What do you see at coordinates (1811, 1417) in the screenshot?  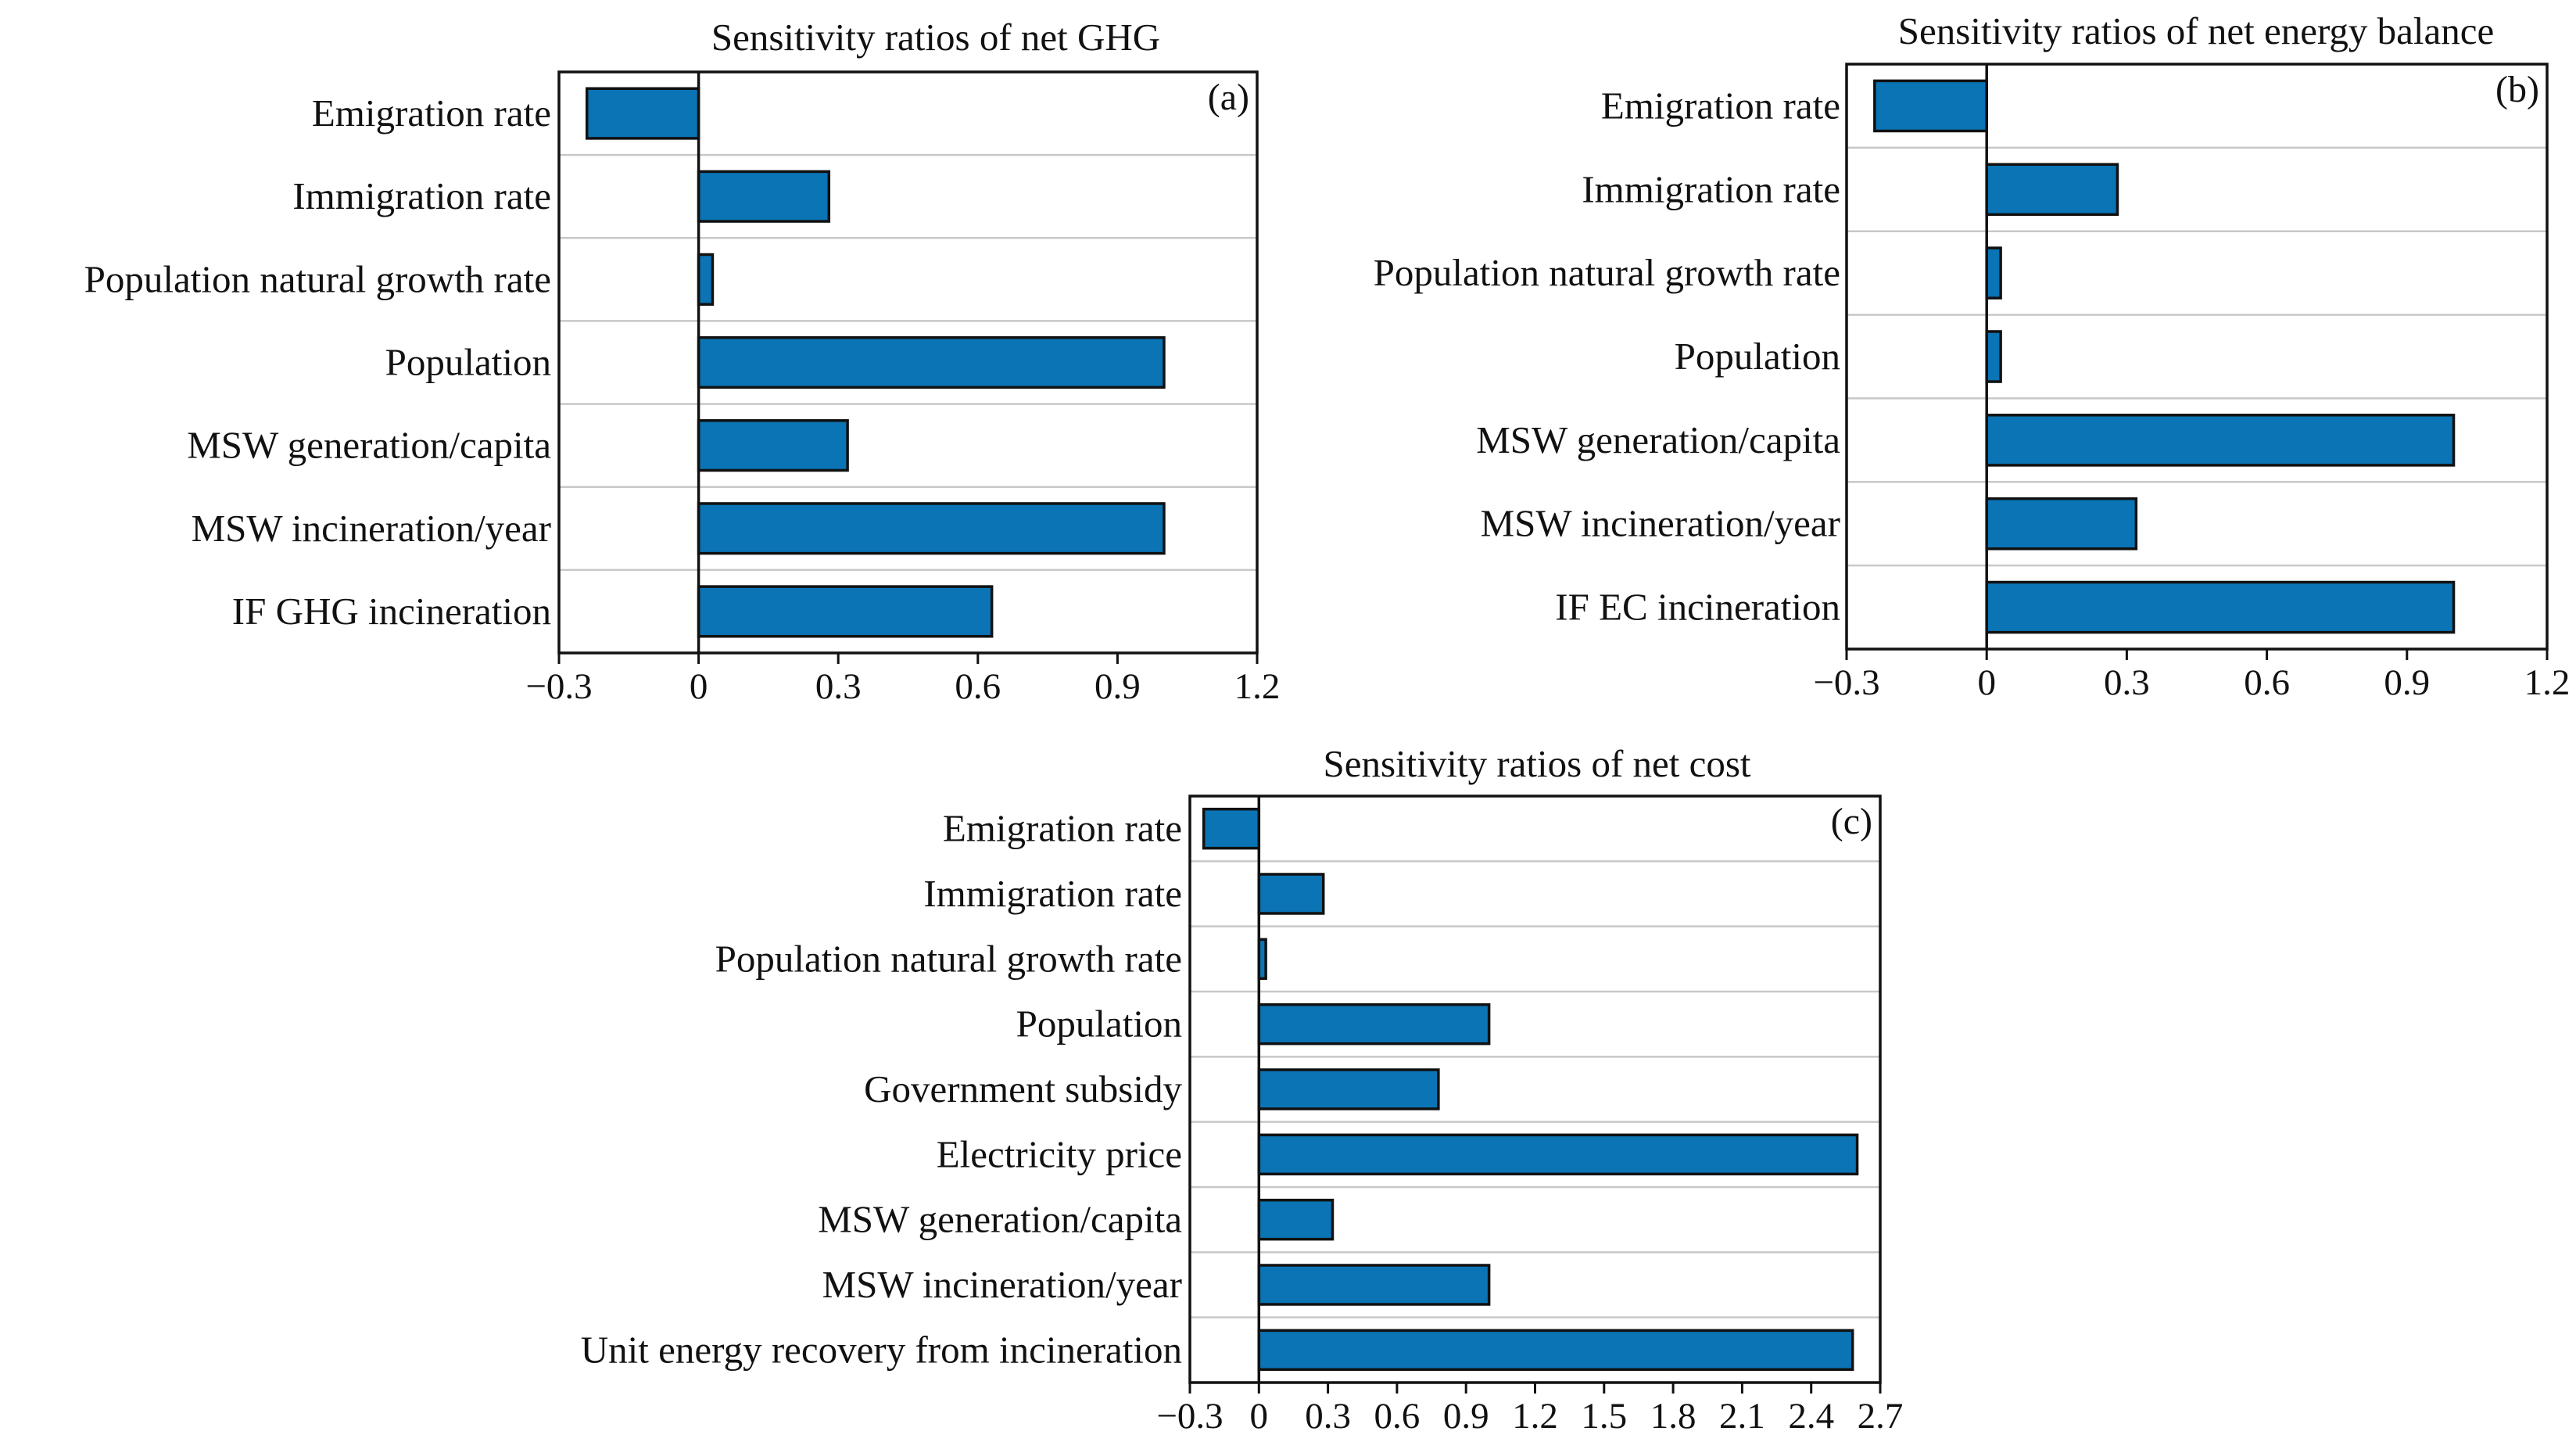 I see `x-tick-label: 2.4` at bounding box center [1811, 1417].